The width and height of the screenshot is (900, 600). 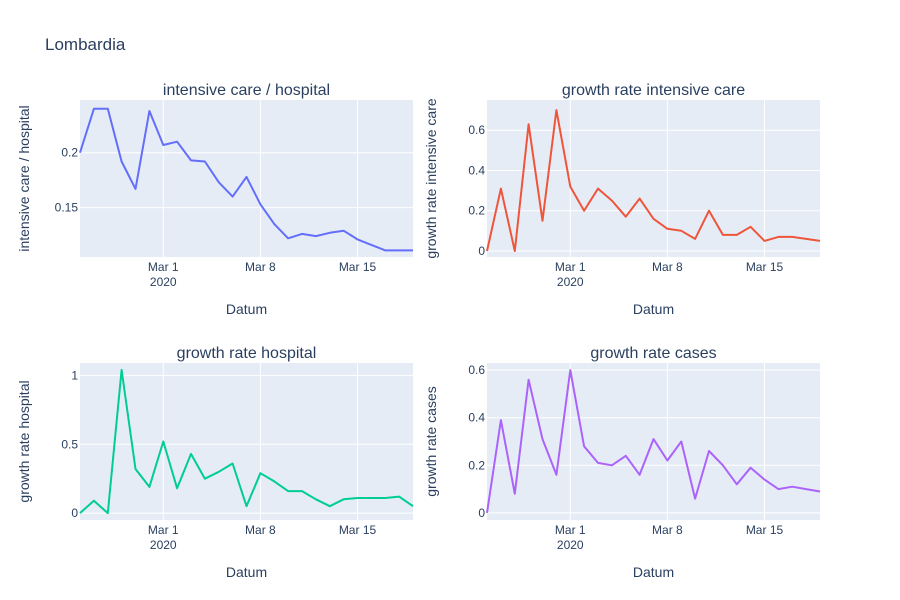 I want to click on y-axis-title: growth rate intensive care, so click(x=431, y=178).